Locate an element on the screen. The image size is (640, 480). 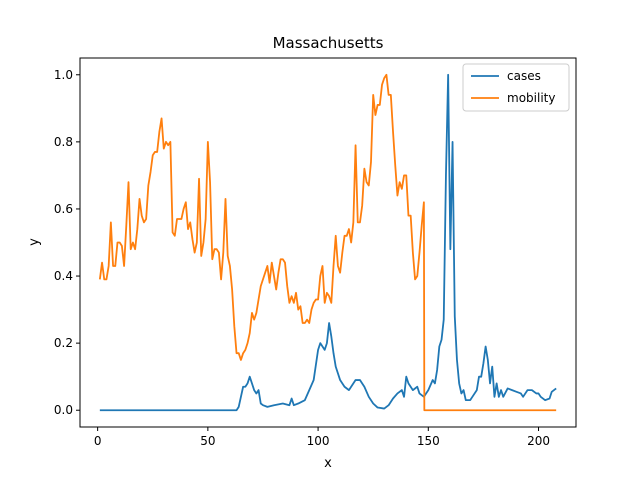
y-axis-label: y is located at coordinates (34, 242).